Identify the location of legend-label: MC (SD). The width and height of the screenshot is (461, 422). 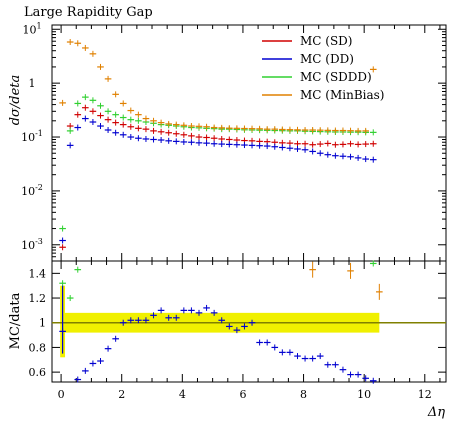
(326, 41).